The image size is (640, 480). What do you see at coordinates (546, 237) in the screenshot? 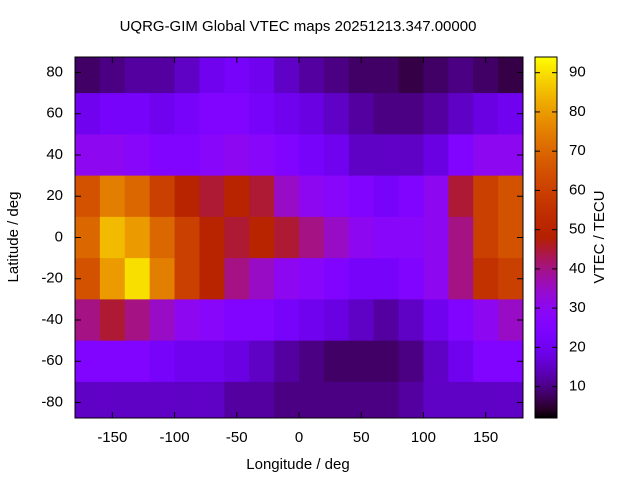
I see `colorbar` at bounding box center [546, 237].